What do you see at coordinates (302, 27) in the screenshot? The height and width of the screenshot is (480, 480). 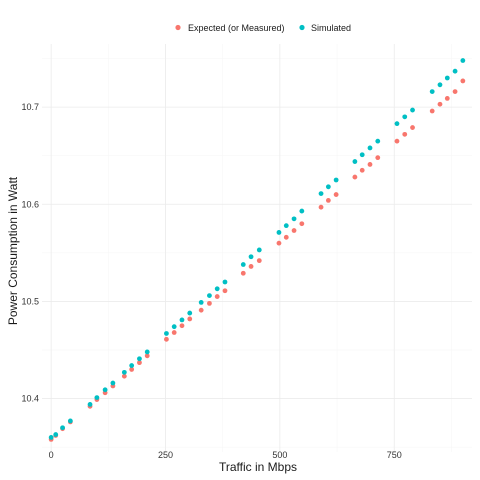 I see `legend-key-simulated` at bounding box center [302, 27].